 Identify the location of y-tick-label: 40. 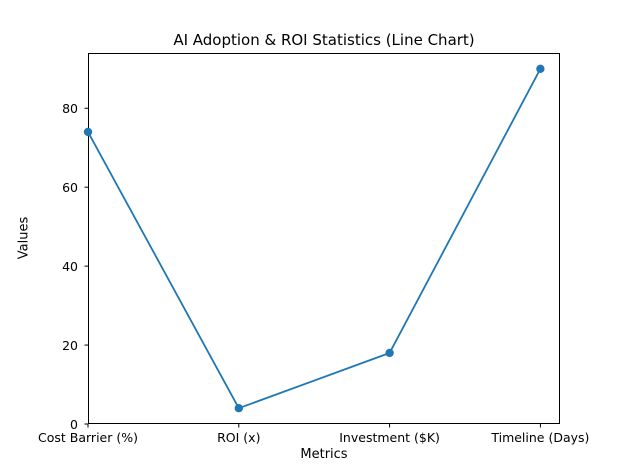
(70, 266).